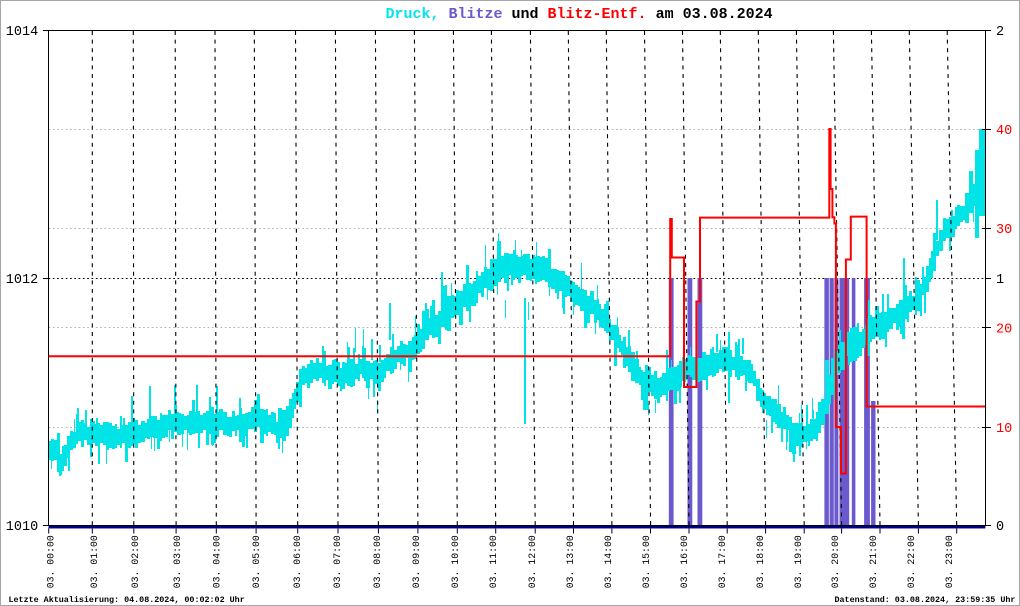 The image size is (1020, 606). Describe the element at coordinates (1000, 527) in the screenshot. I see `svg-text: 0` at that location.